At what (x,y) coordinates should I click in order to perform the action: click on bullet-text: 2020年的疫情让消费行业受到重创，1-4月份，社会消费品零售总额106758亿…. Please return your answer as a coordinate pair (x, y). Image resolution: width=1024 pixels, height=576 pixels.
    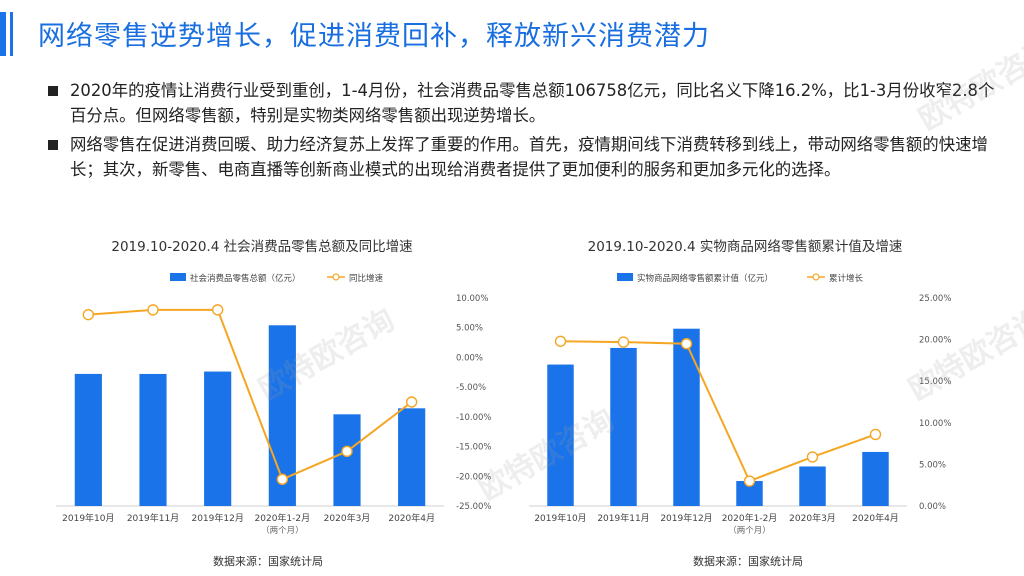
    Looking at the image, I should click on (532, 103).